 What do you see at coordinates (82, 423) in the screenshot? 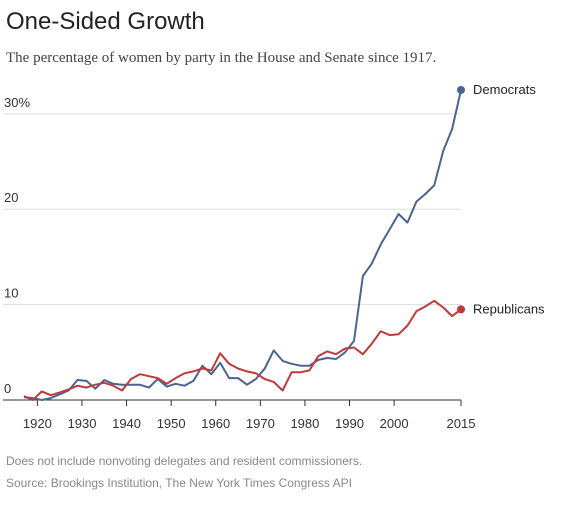
I see `x-tick-label: 1930` at bounding box center [82, 423].